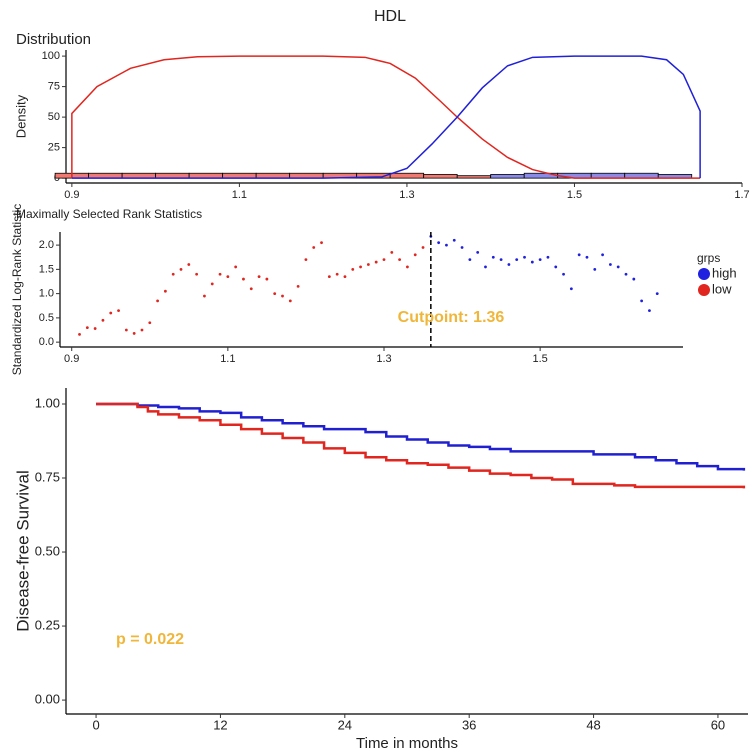 The image size is (753, 753). I want to click on y-tick-label: 0.0, so click(46, 342).